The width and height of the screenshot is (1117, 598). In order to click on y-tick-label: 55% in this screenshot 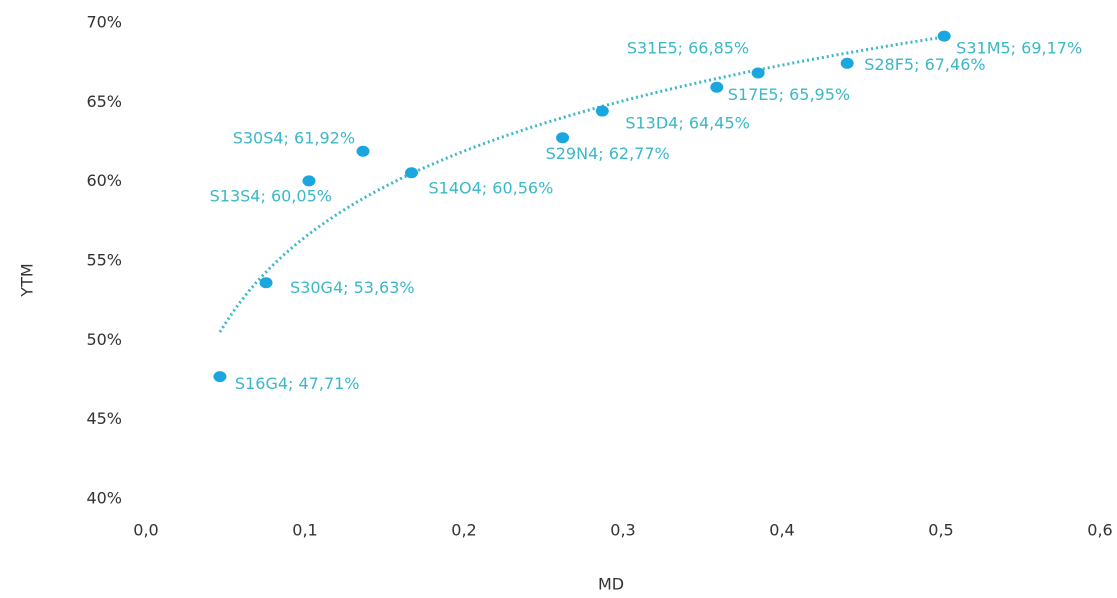, I will do `click(104, 260)`.